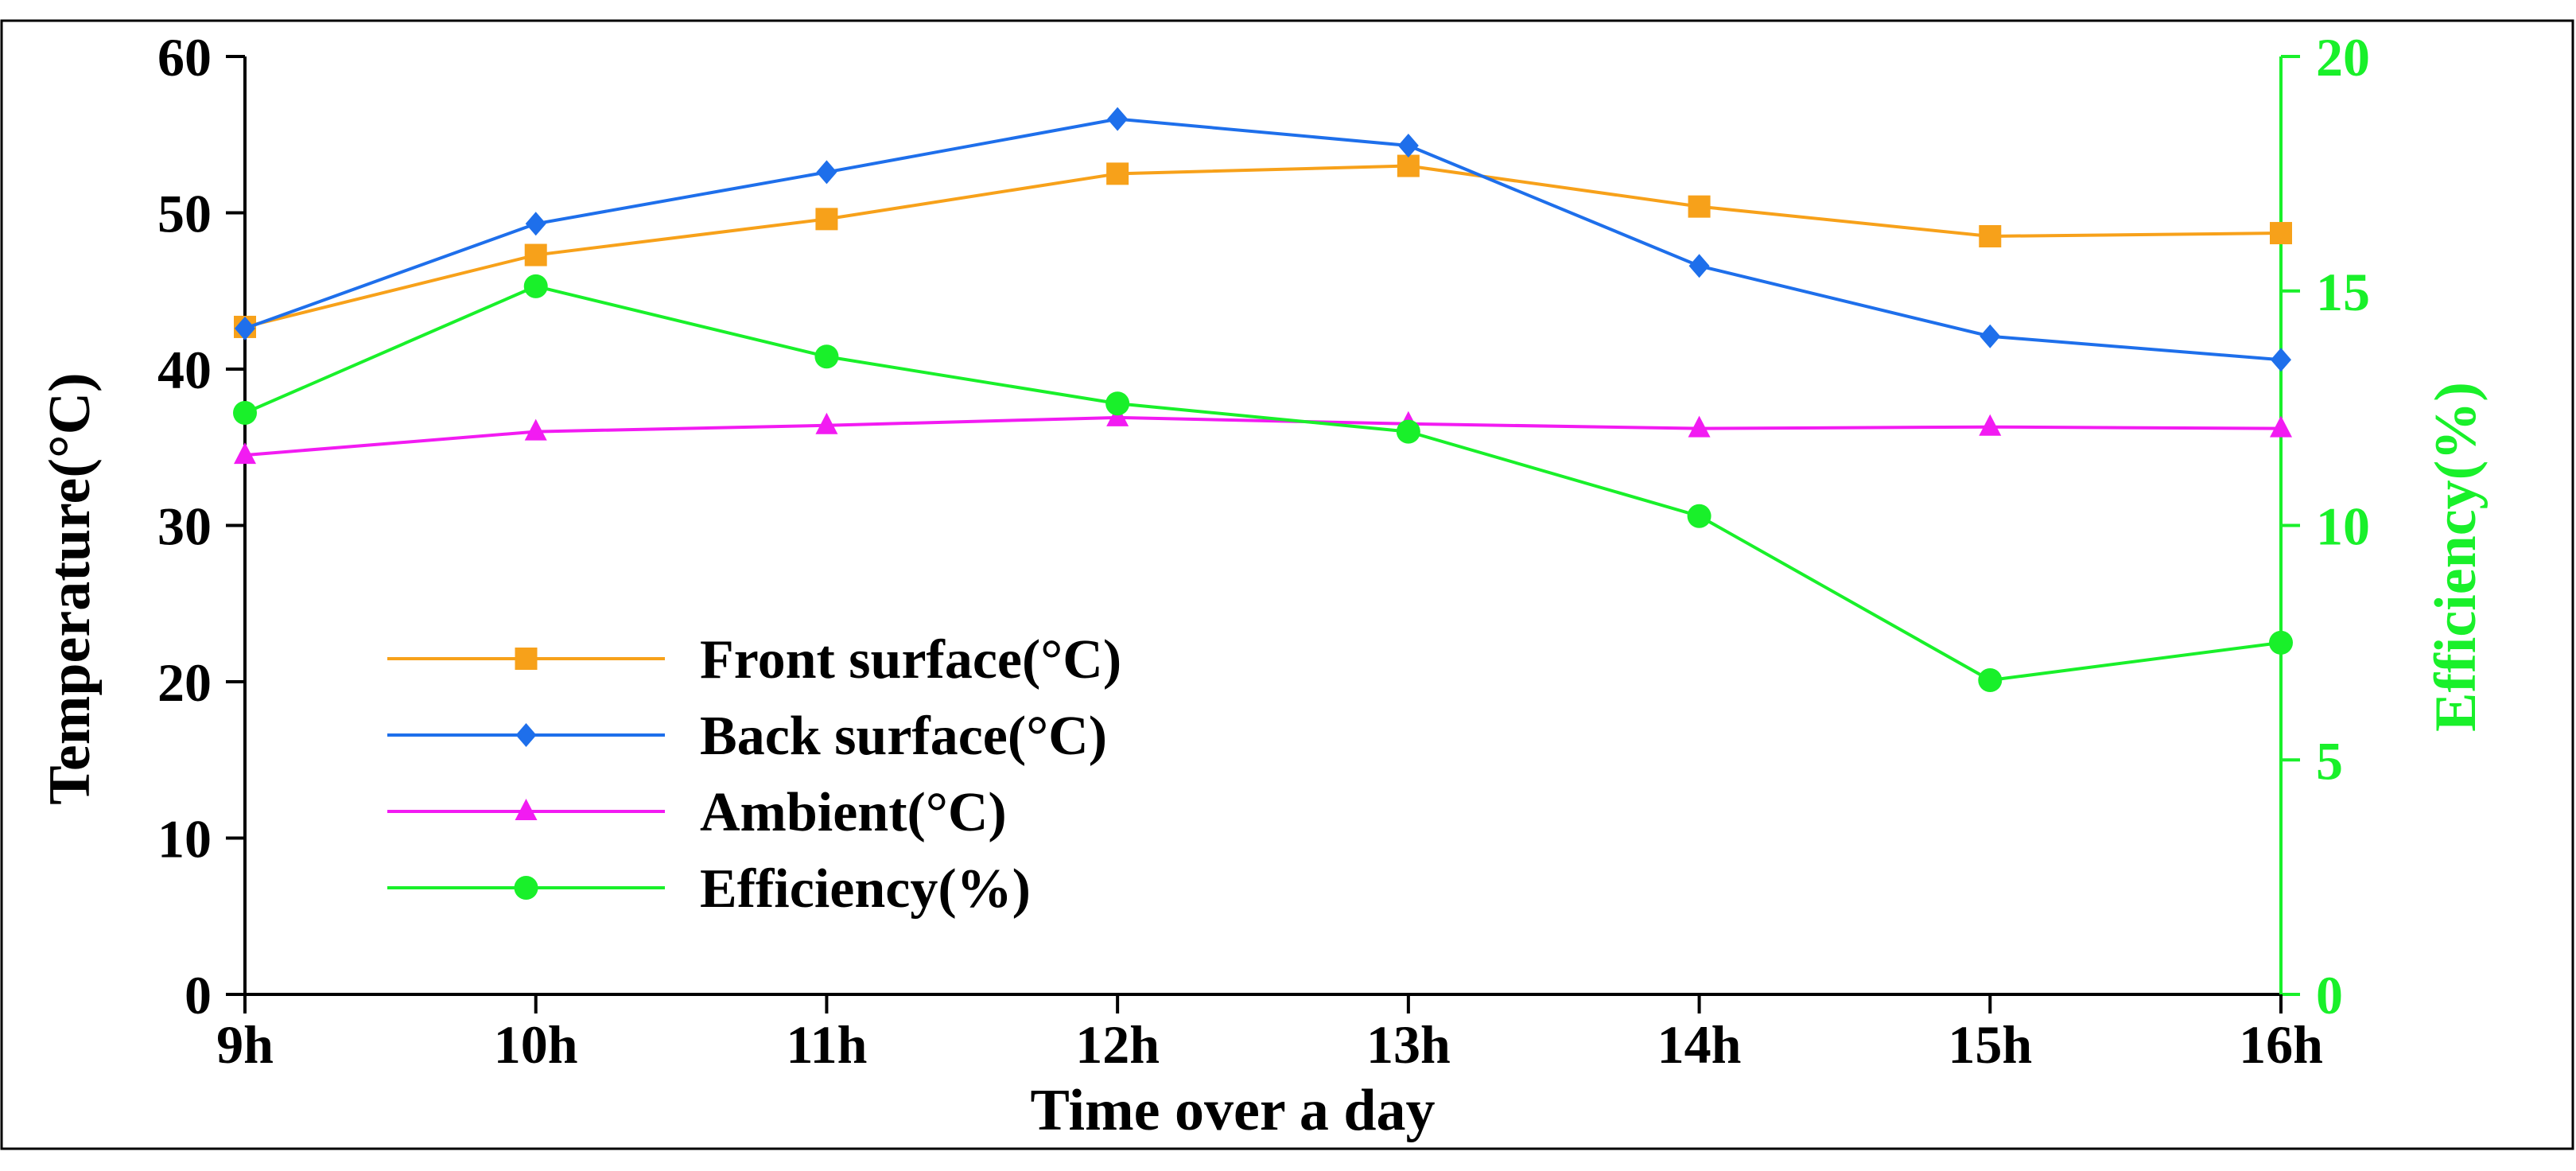  Describe the element at coordinates (245, 1044) in the screenshot. I see `x-tick-label: 9h` at that location.